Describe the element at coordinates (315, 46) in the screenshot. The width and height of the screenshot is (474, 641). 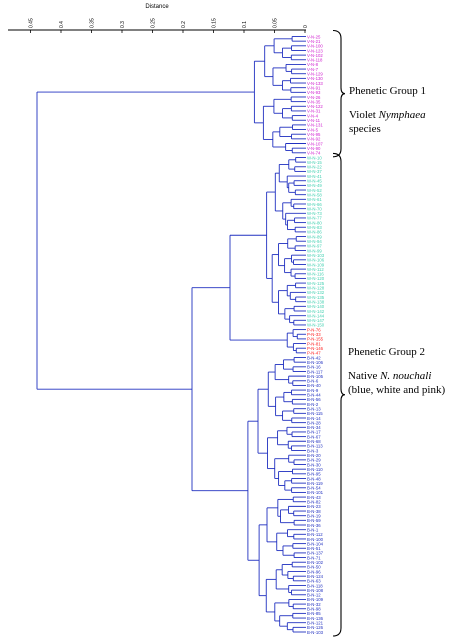
I see `leaf-label: V-N-100` at that location.